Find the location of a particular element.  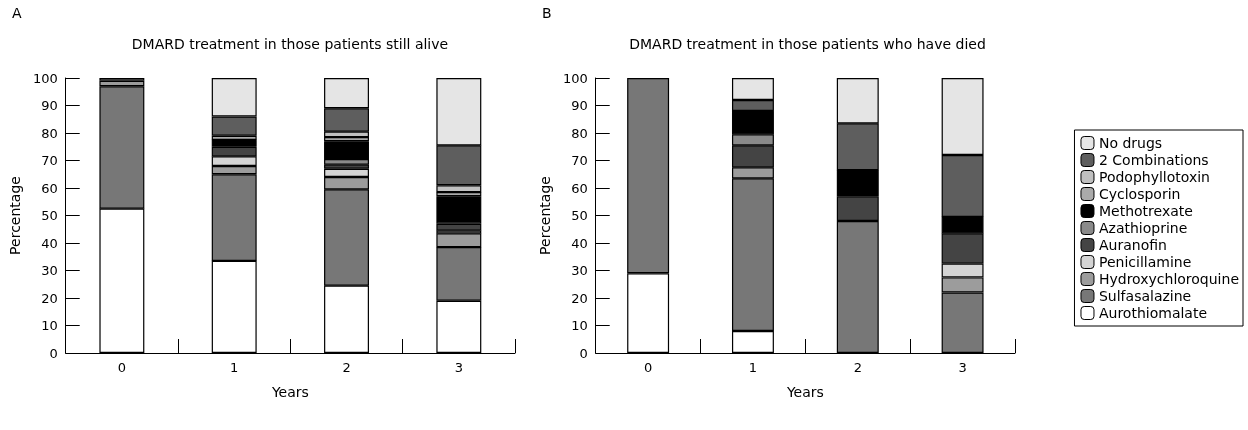

legend-label: Methotrexate is located at coordinates (1145, 211).